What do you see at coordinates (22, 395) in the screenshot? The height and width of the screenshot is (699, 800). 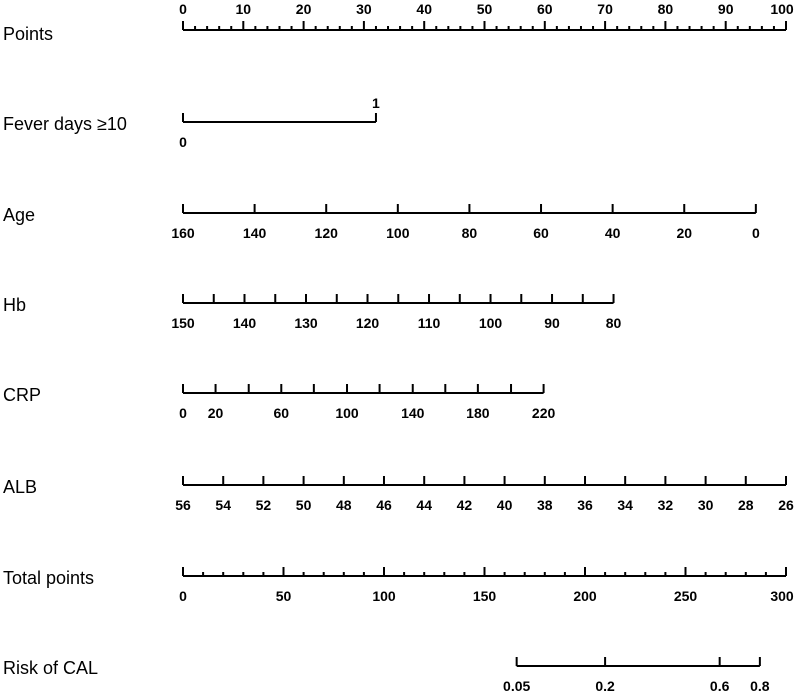 I see `row-label-4: CRP` at bounding box center [22, 395].